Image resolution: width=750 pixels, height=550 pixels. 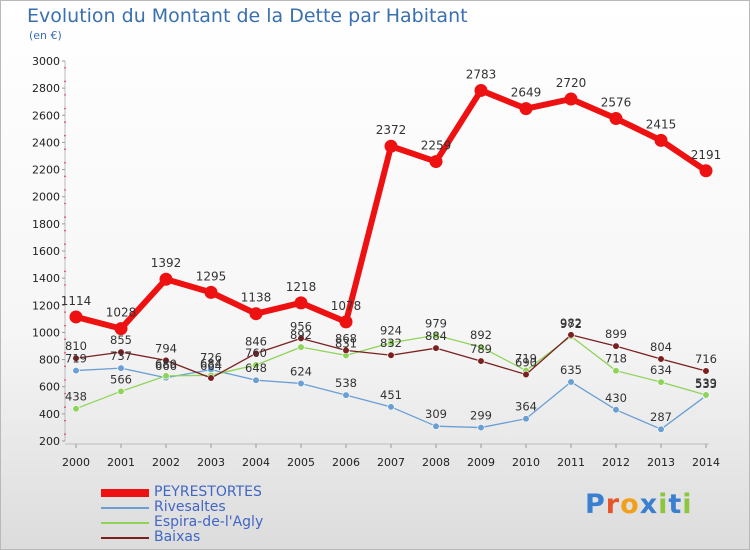 I want to click on data-label: 1078, so click(x=346, y=306).